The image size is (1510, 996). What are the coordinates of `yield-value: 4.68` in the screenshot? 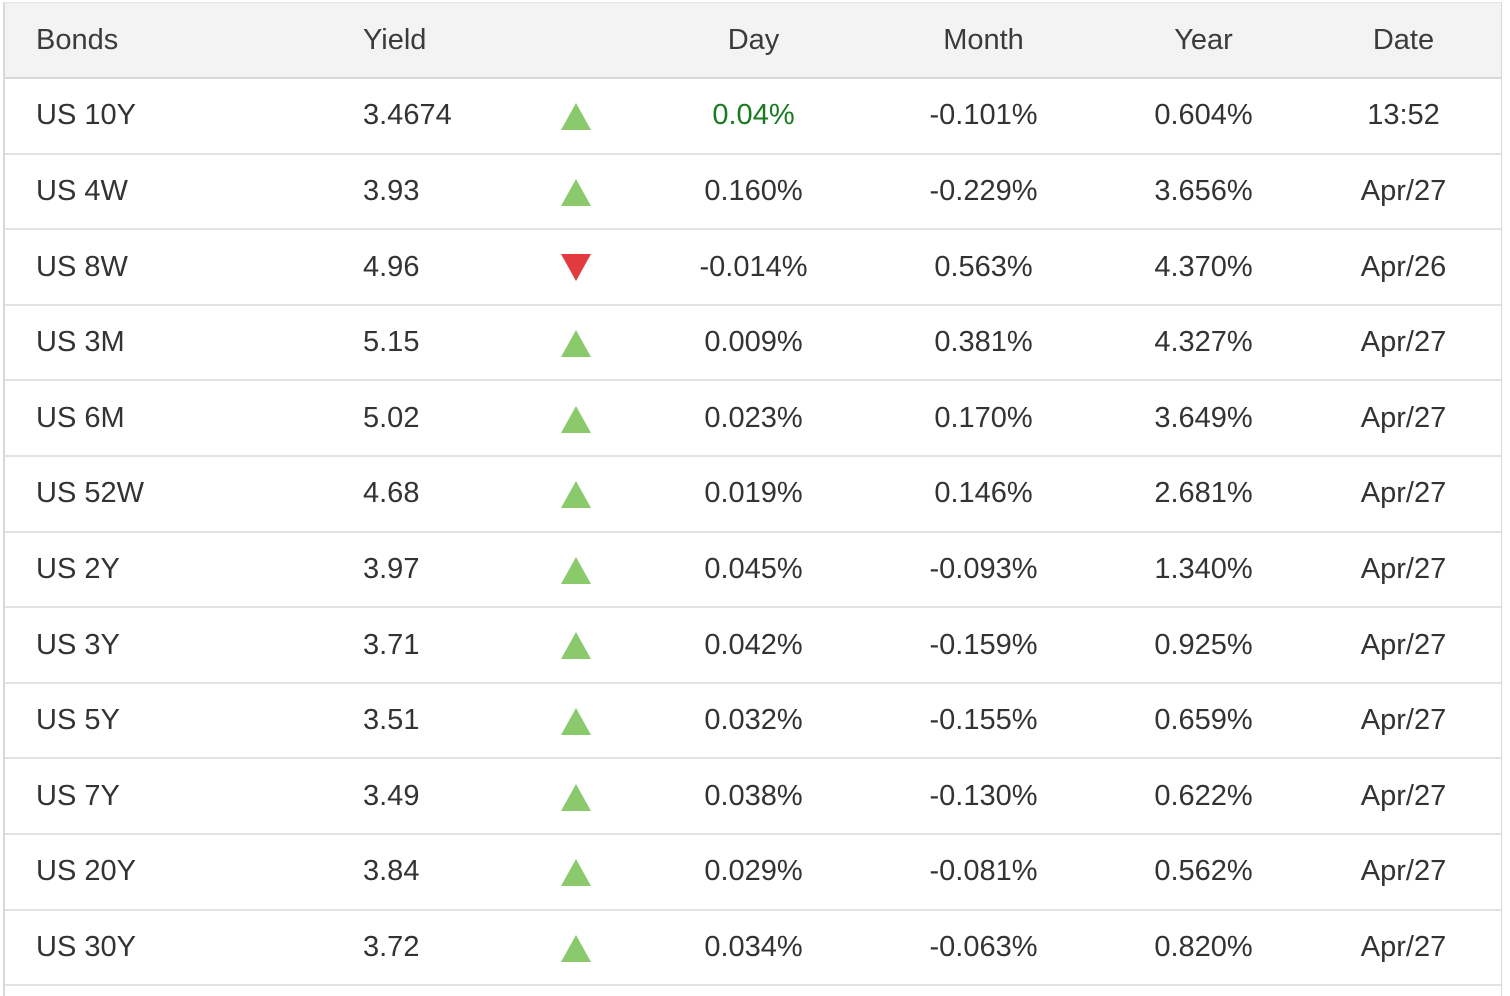 It's located at (391, 493).